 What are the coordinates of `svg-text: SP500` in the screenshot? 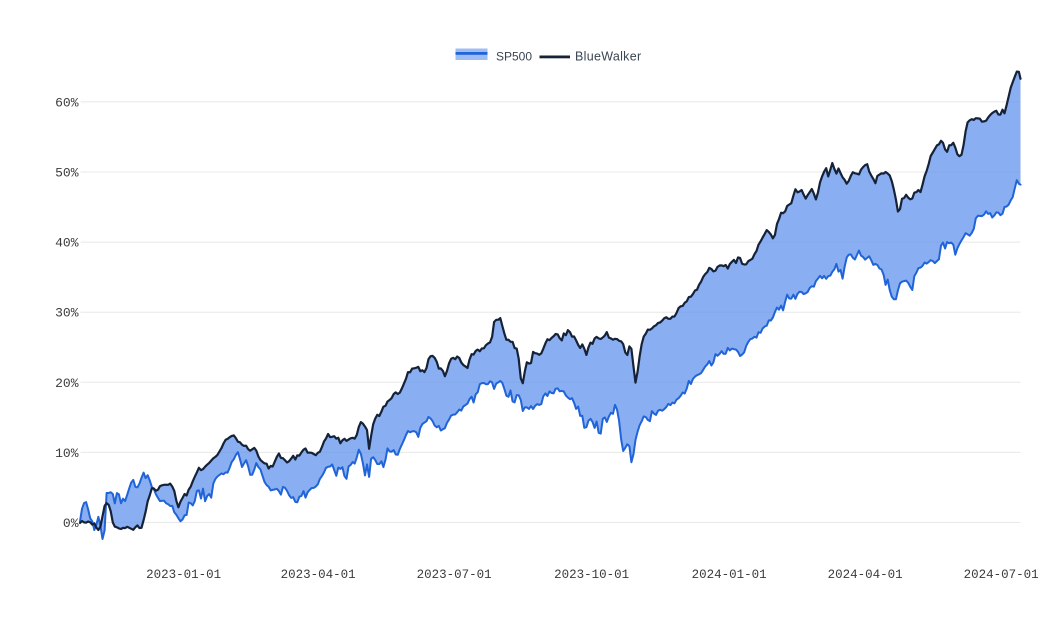 It's located at (514, 57).